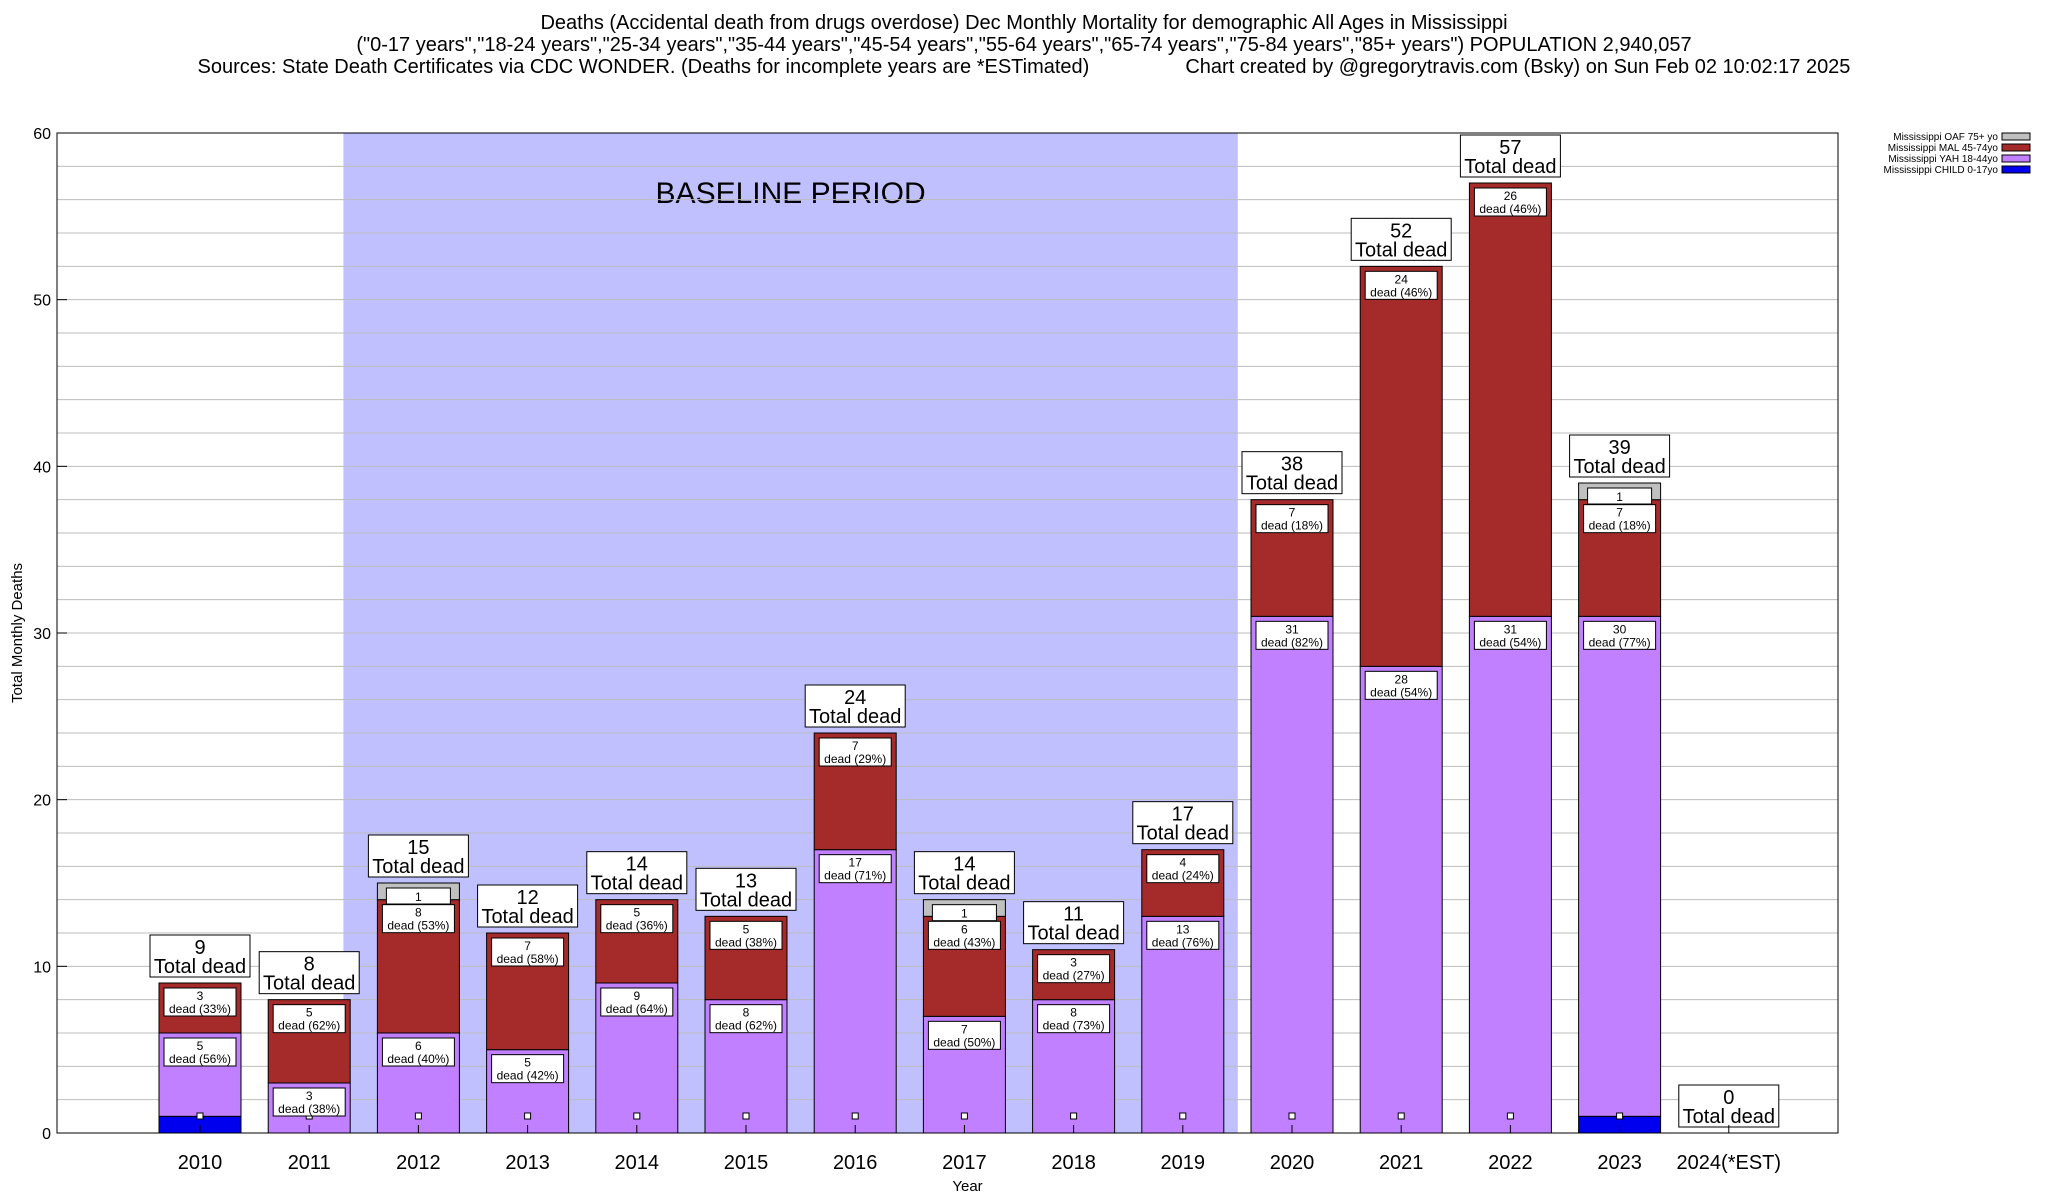  Describe the element at coordinates (1183, 1163) in the screenshot. I see `x-tick-label: 2019` at that location.